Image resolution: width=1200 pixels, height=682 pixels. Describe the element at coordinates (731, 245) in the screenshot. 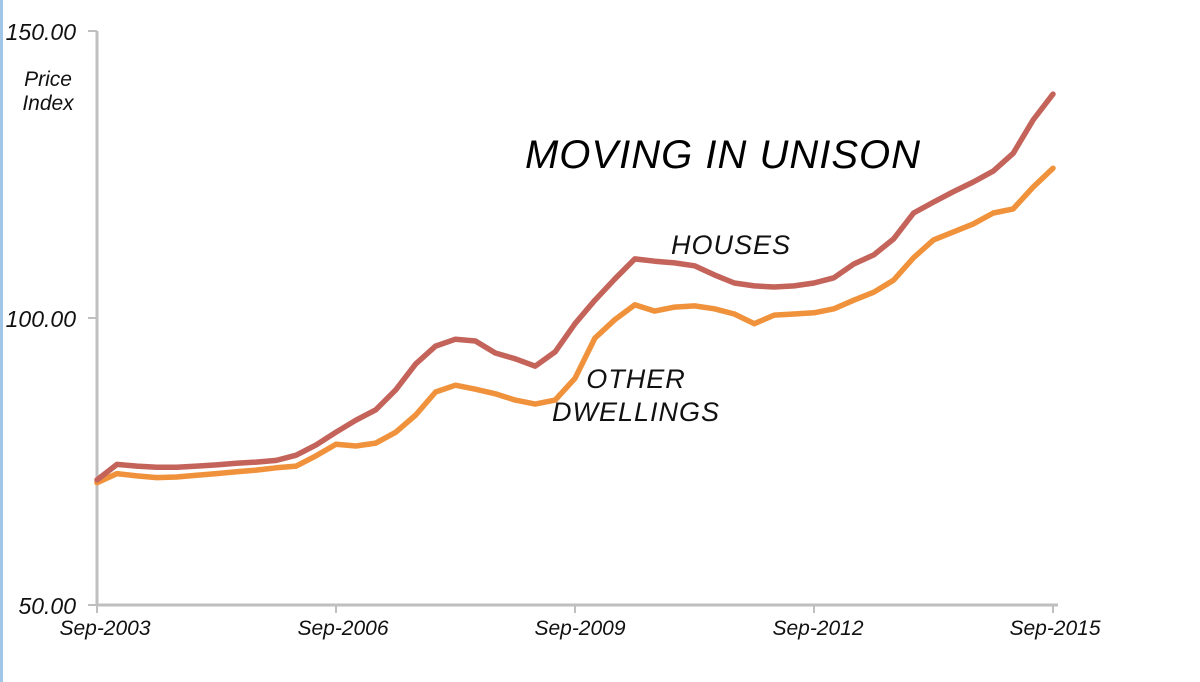

I see `houses-series-label: HOUSES` at that location.